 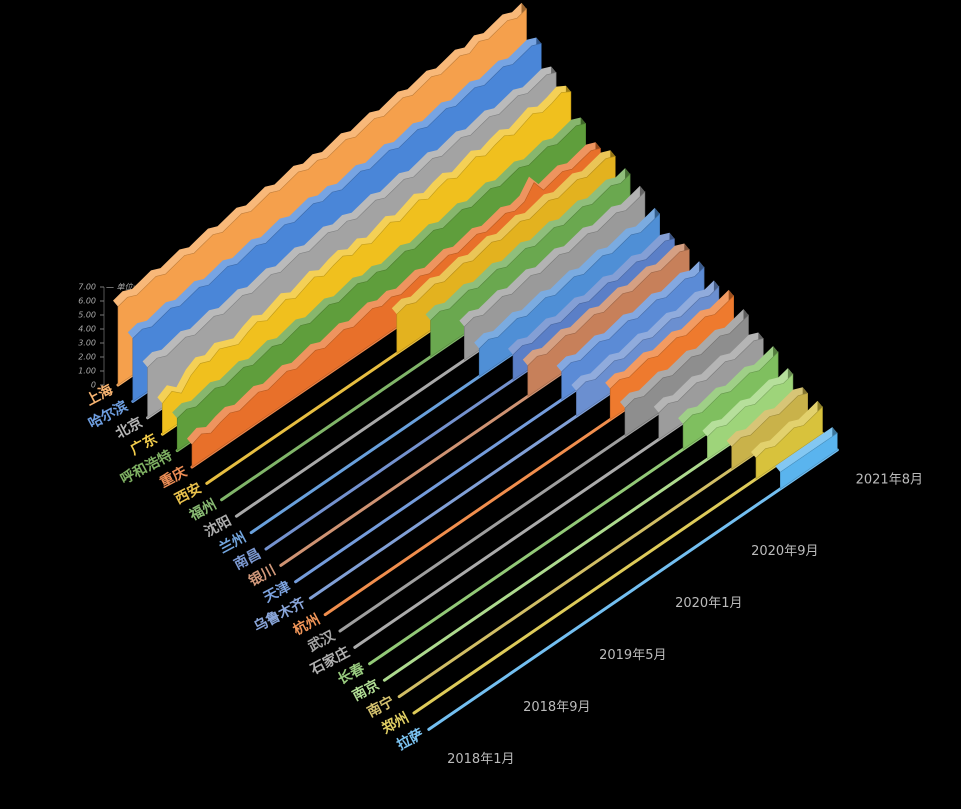 I want to click on y-tick-label: 3.00, so click(x=87, y=343).